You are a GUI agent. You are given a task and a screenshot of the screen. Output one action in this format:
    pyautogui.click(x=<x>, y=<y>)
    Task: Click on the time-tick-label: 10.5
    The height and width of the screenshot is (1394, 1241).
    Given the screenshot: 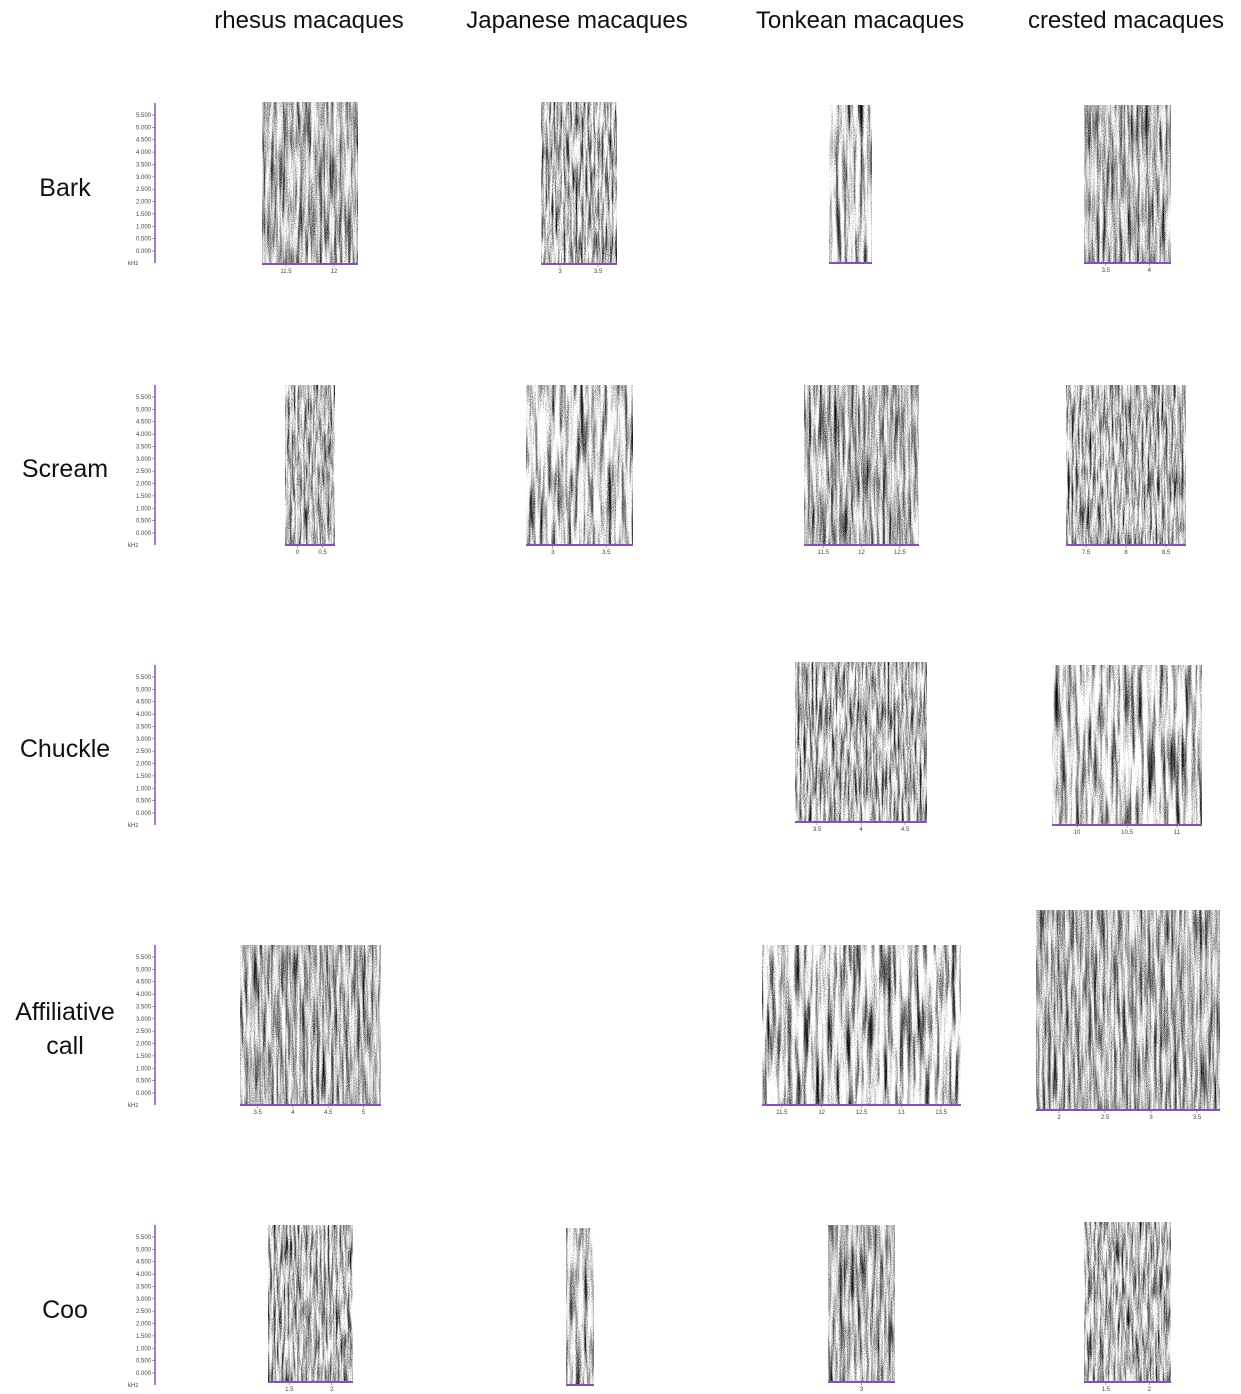 What is the action you would take?
    pyautogui.click(x=1127, y=833)
    